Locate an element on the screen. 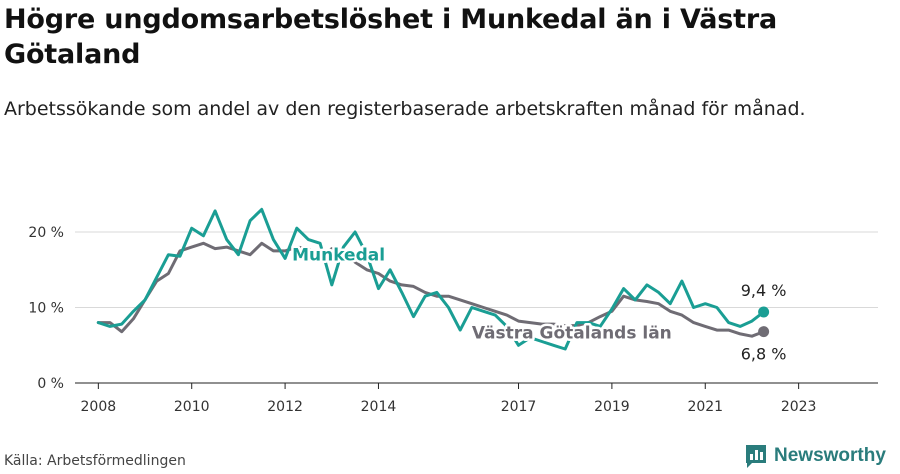 This screenshot has height=474, width=900. x-tick-label: 2019 is located at coordinates (612, 407).